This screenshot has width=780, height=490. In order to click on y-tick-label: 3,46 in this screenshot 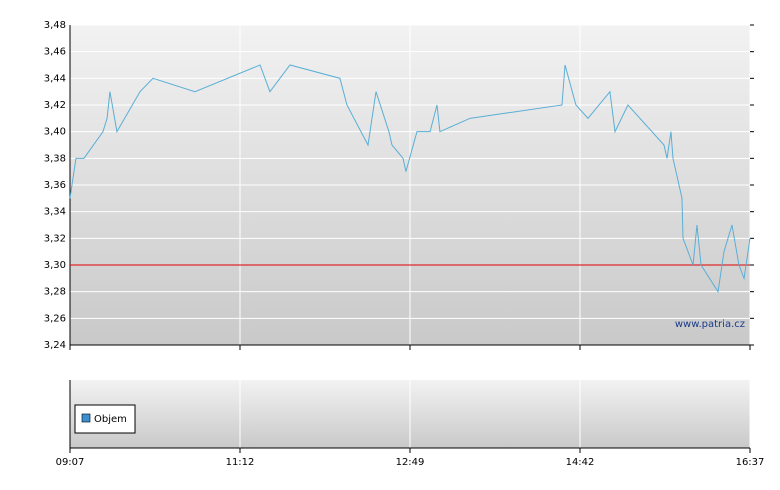, I will do `click(55, 52)`.